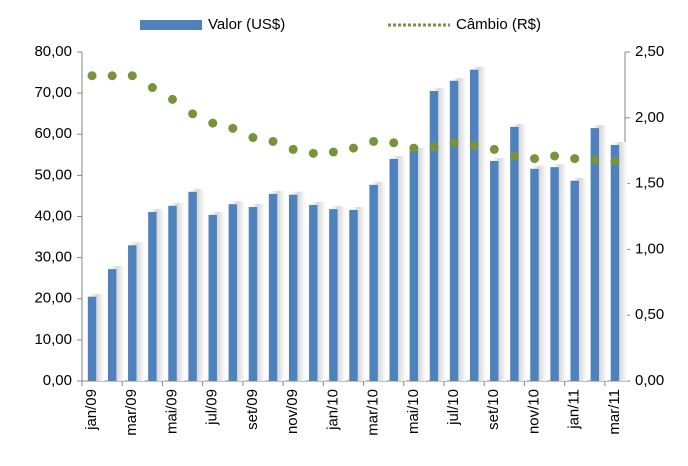 Image resolution: width=688 pixels, height=466 pixels. Describe the element at coordinates (131, 412) in the screenshot. I see `x-tick-label: mar/09` at that location.